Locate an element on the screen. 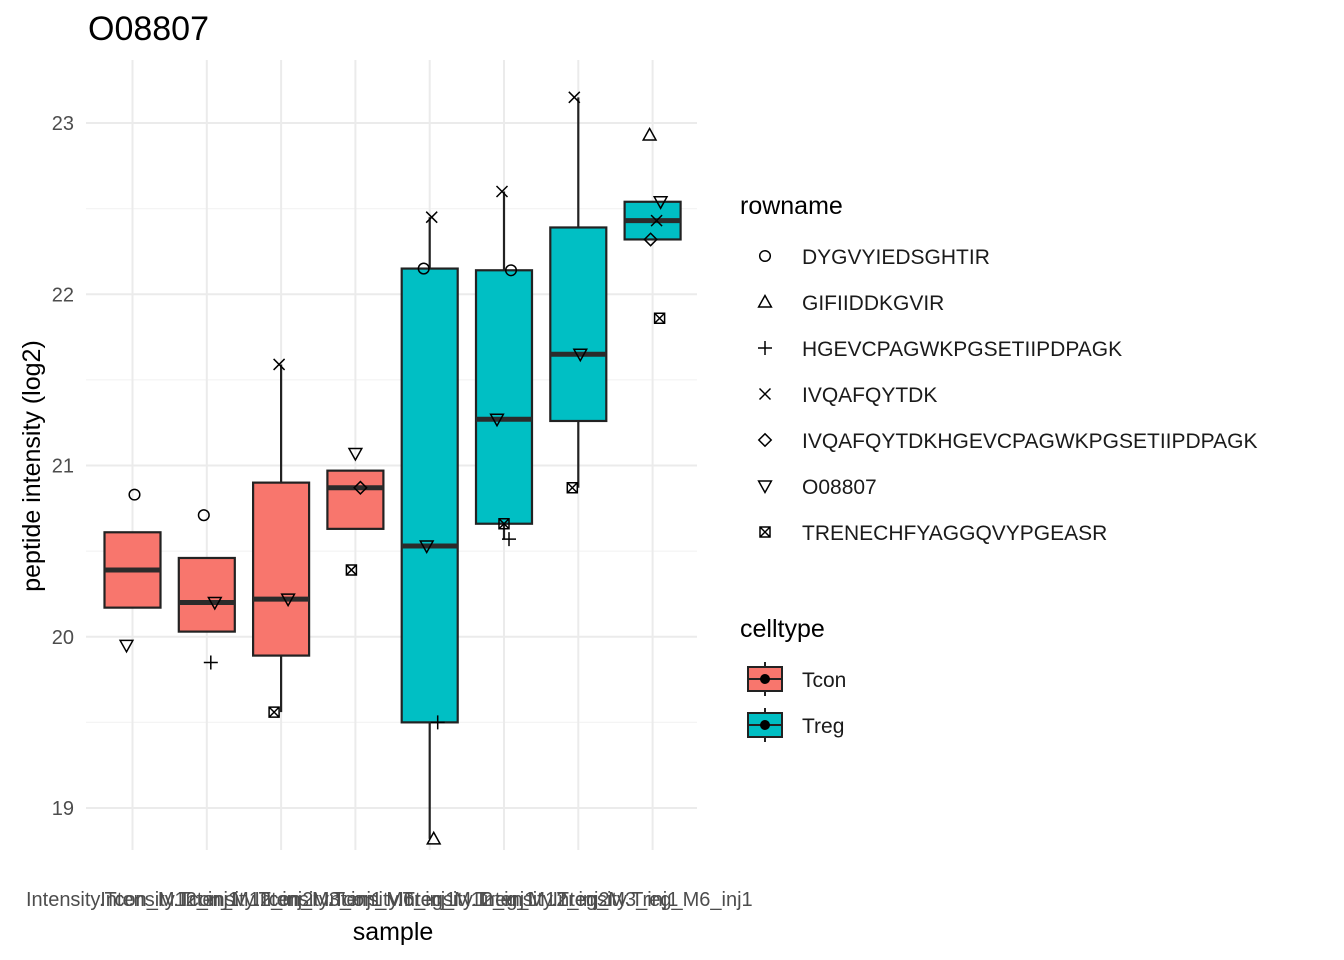 The height and width of the screenshot is (960, 1344). y-axis-title: peptide intensity (log2) is located at coordinates (32, 466).